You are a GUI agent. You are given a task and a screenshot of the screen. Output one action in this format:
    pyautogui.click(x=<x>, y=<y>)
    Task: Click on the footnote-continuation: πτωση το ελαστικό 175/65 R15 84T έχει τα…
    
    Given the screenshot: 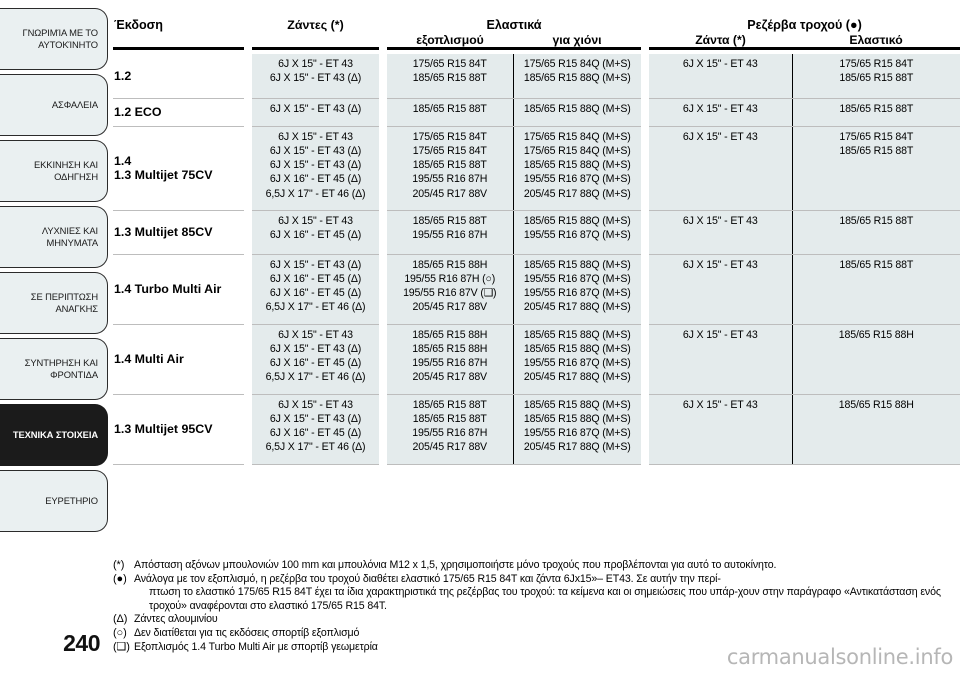 What is the action you would take?
    pyautogui.click(x=545, y=599)
    